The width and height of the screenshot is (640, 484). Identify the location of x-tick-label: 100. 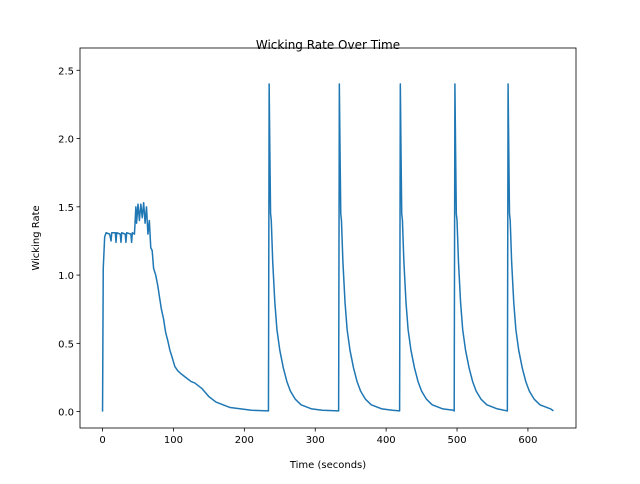
(173, 440).